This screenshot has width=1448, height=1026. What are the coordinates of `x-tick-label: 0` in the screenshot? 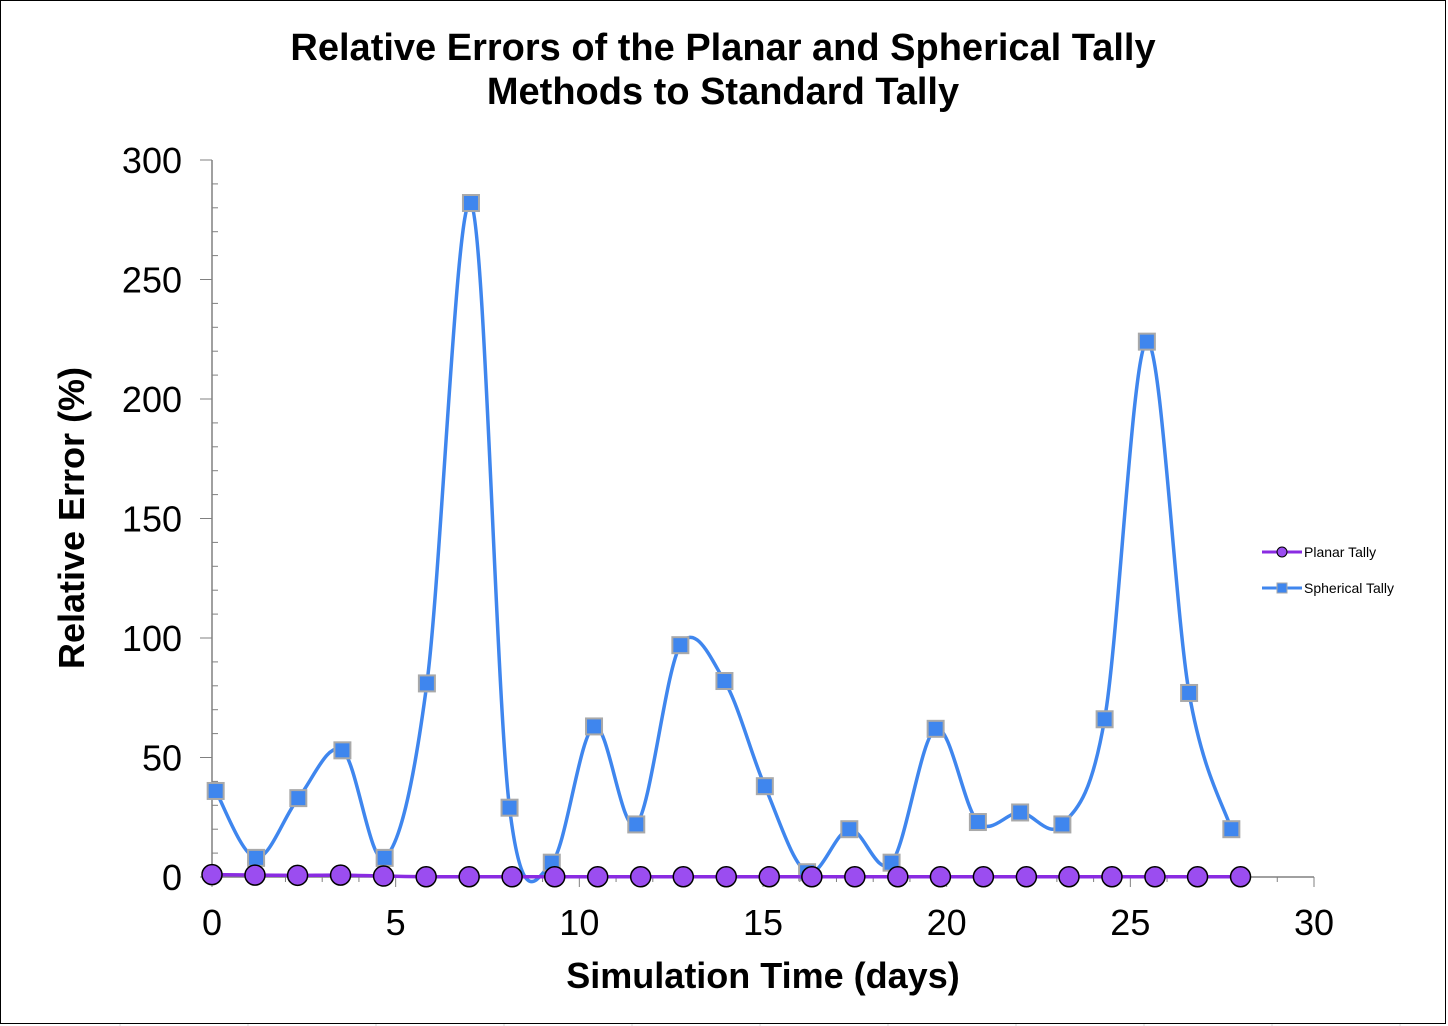 It's located at (212, 922).